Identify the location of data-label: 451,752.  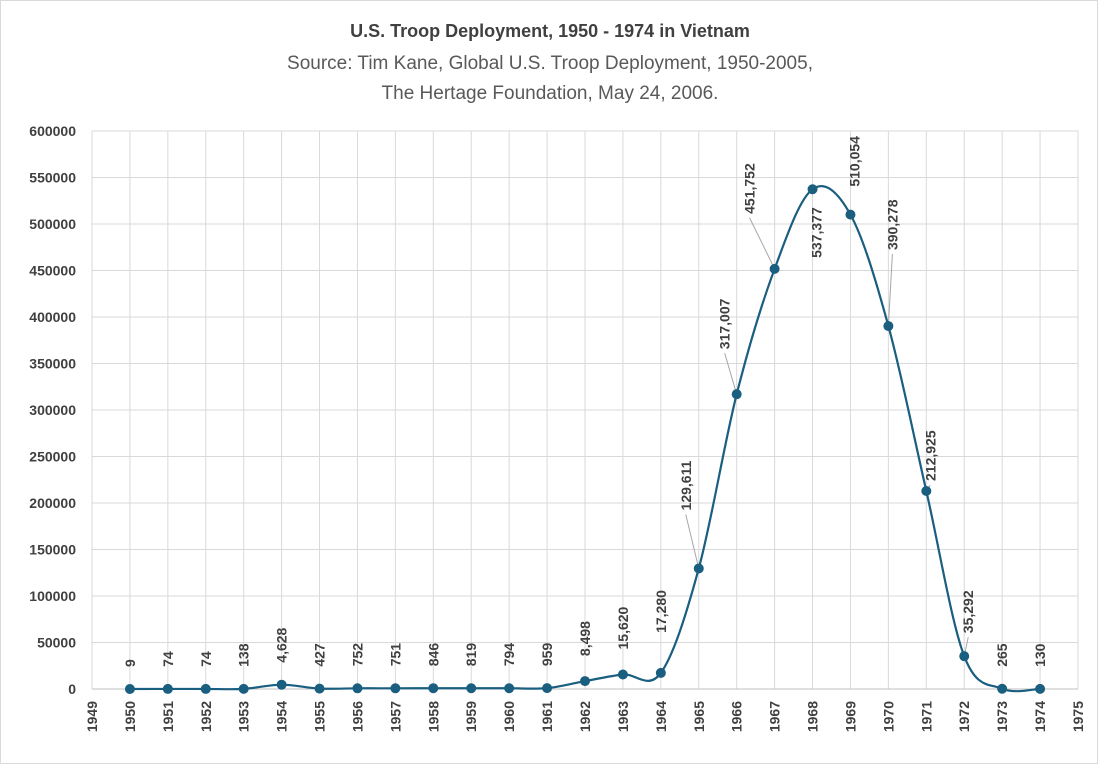
(750, 188).